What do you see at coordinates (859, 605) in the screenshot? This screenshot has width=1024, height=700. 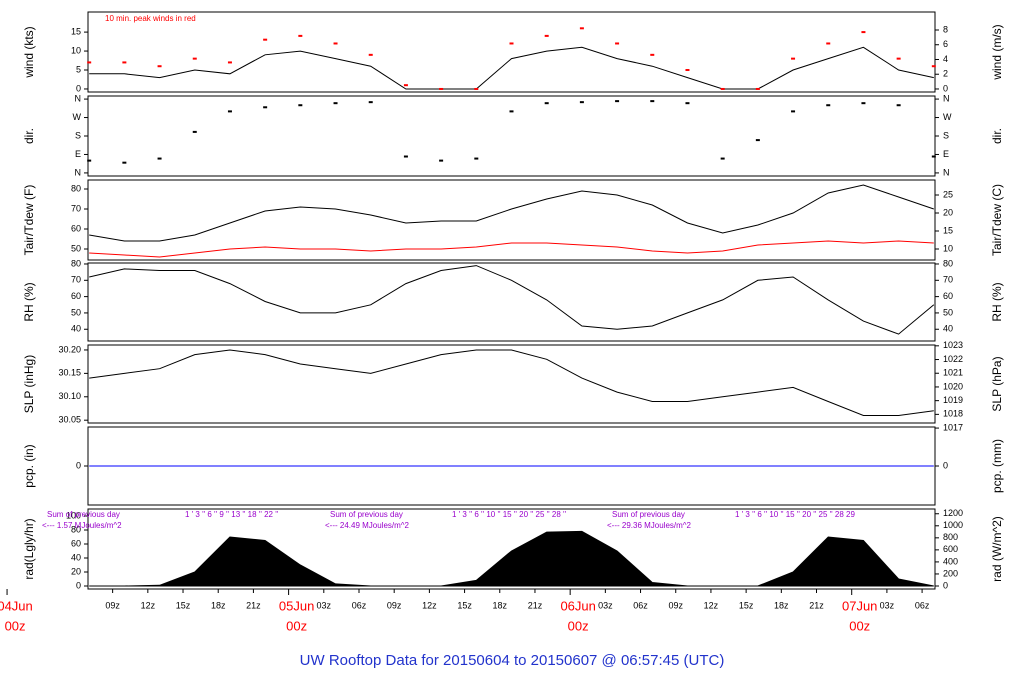 I see `day-tick-label: 07Jun` at bounding box center [859, 605].